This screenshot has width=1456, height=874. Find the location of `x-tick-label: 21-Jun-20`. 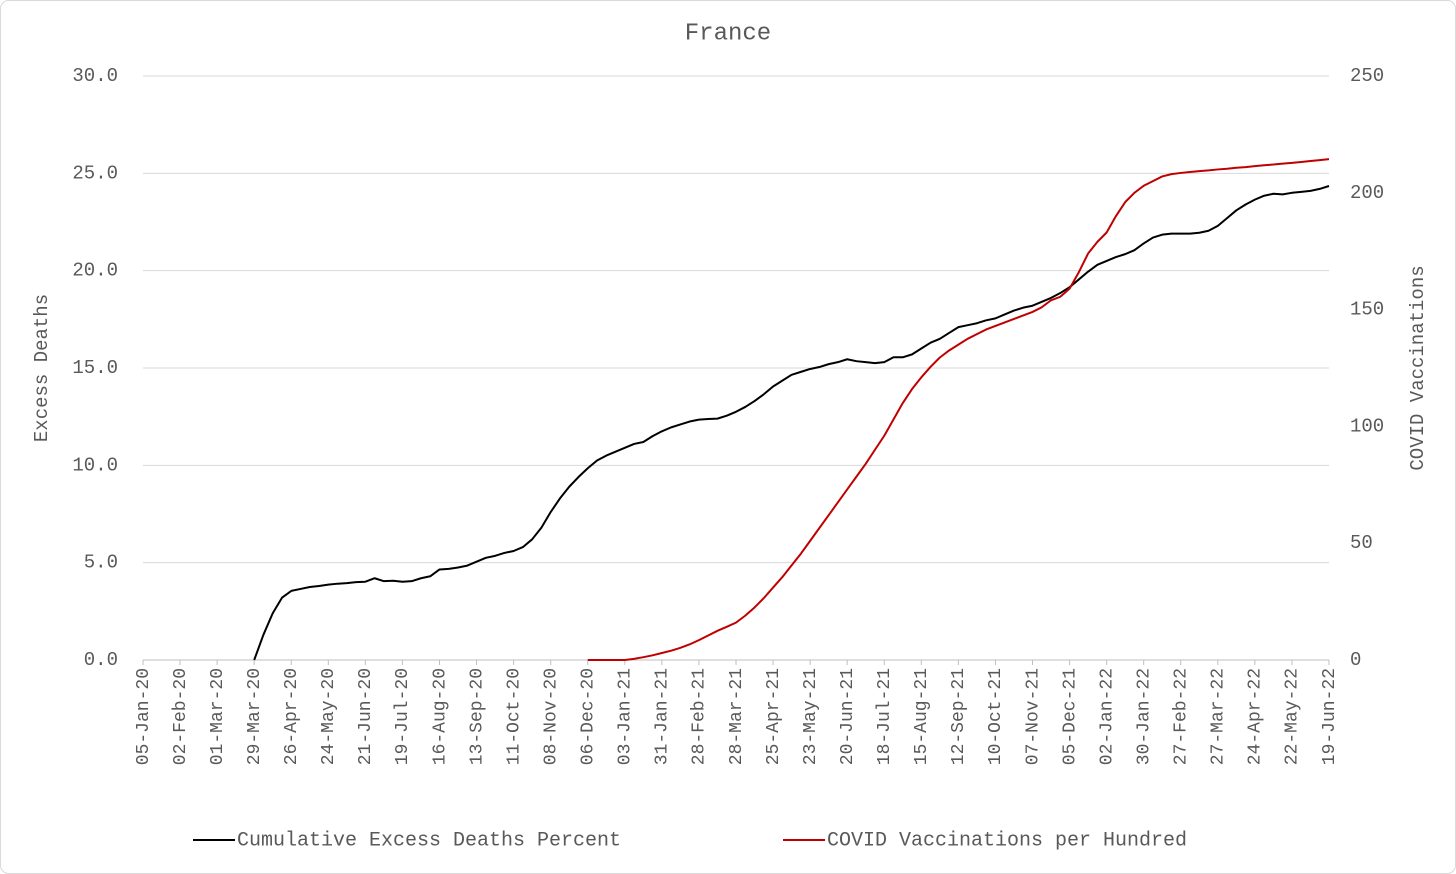

x-tick-label: 21-Jun-20 is located at coordinates (366, 716).